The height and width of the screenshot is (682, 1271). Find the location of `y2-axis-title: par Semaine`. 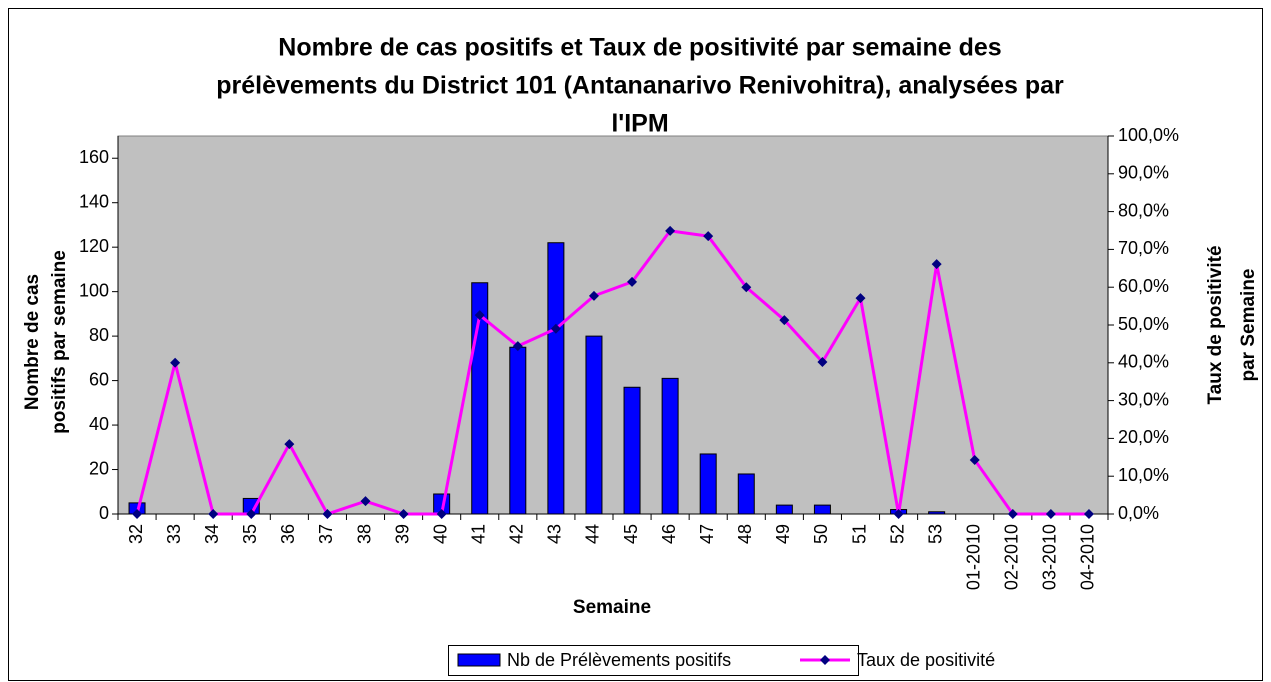

y2-axis-title: par Semaine is located at coordinates (1248, 325).